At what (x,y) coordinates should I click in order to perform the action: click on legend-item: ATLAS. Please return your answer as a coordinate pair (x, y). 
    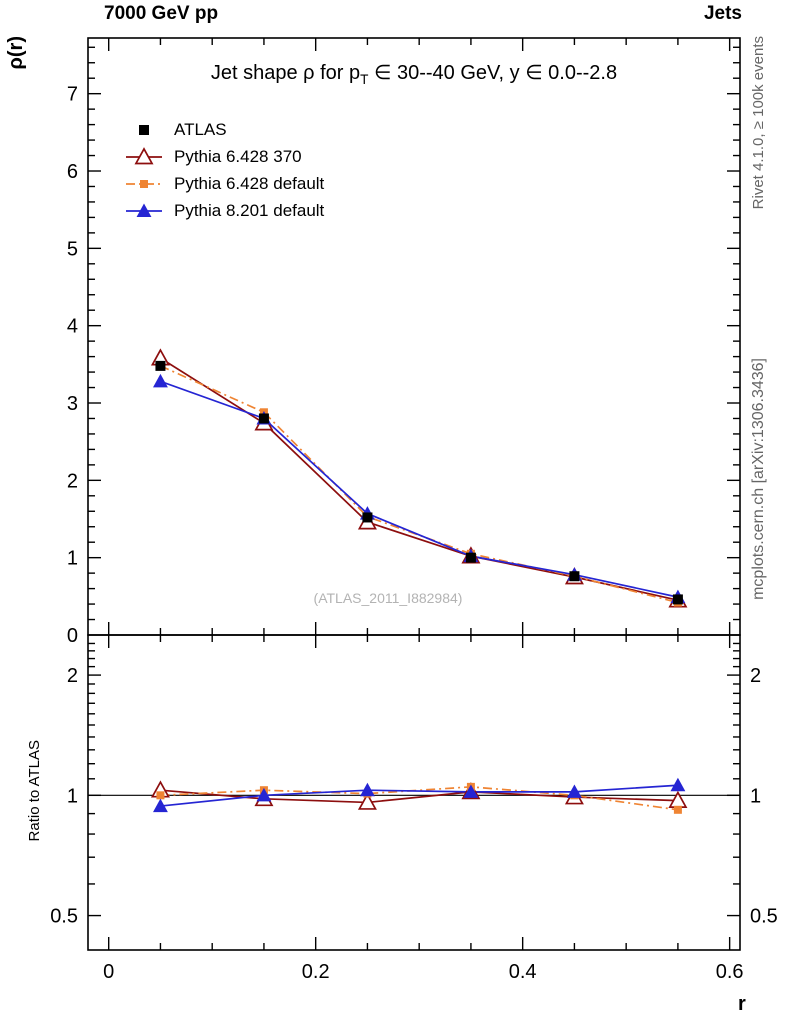
    Looking at the image, I should click on (224, 129).